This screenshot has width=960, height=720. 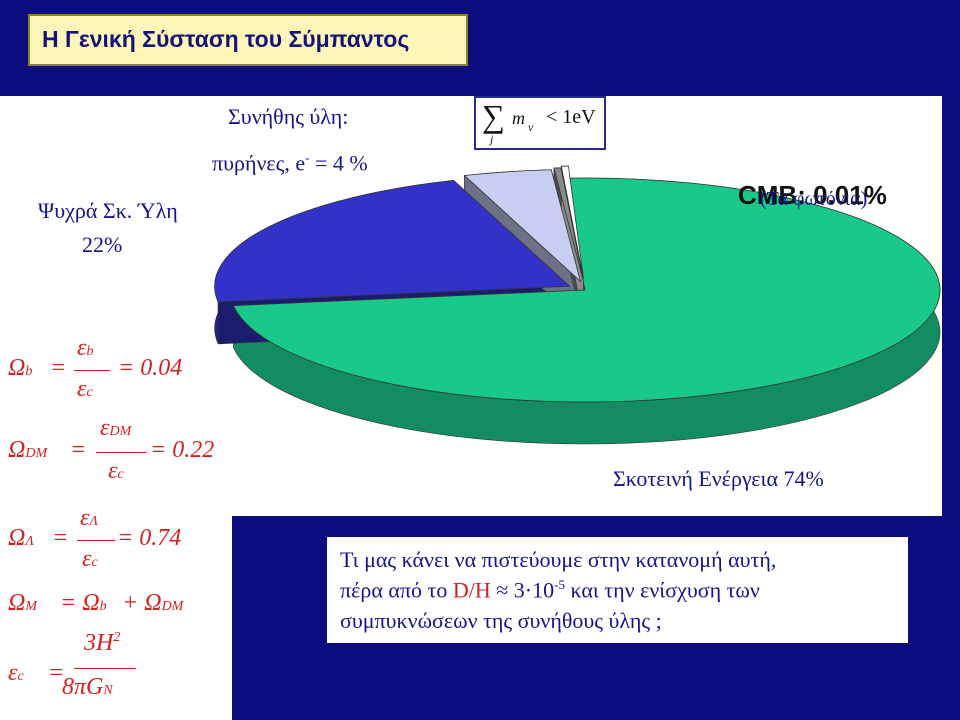 What do you see at coordinates (531, 127) in the screenshot?
I see `neutrino-nu: ν` at bounding box center [531, 127].